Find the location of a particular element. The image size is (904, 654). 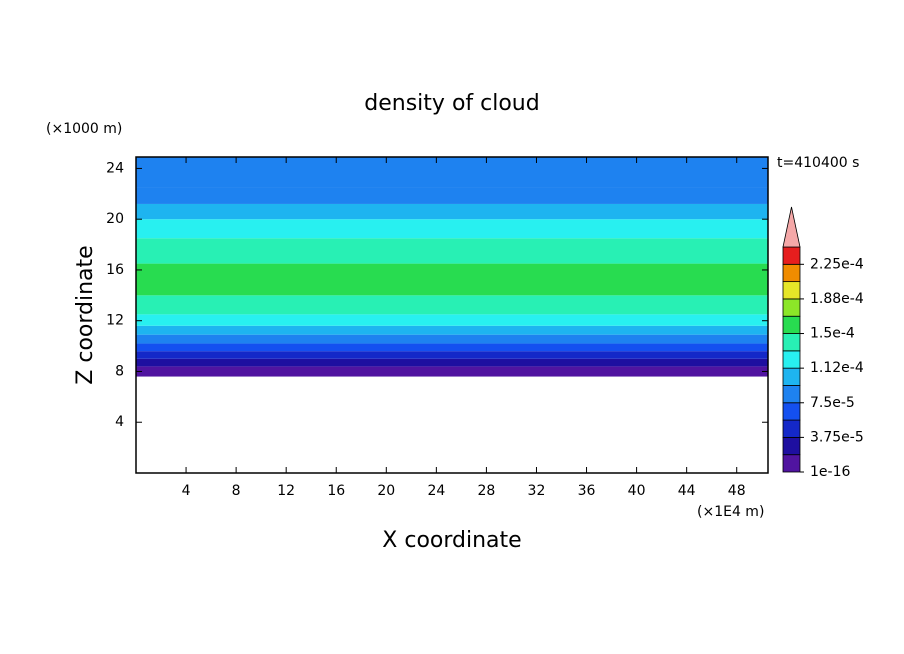

x-tick-label: 20 is located at coordinates (386, 491).